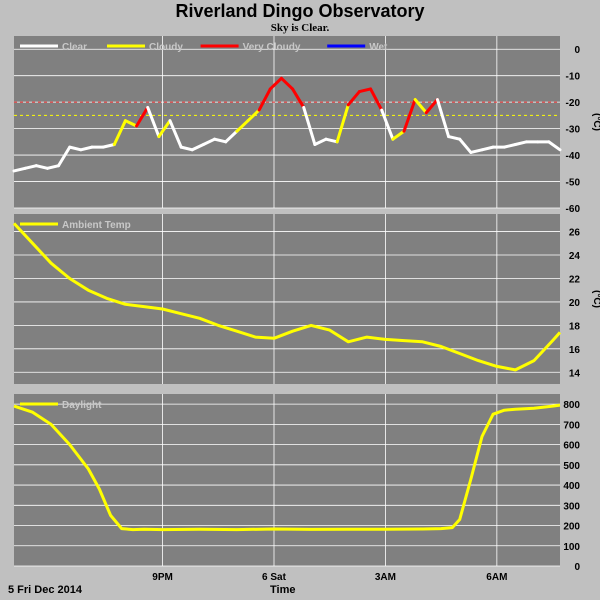  Describe the element at coordinates (74, 47) in the screenshot. I see `legend-label-1-1: Clear` at that location.